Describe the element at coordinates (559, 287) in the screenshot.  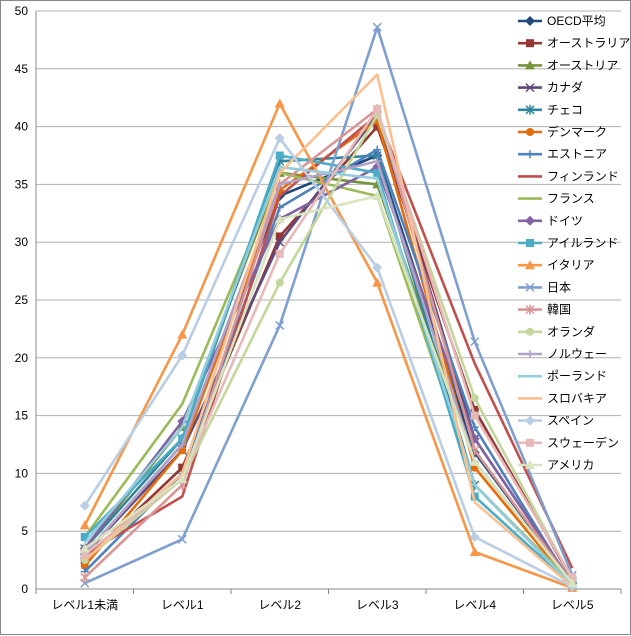
I see `legend-label: 日本` at that location.